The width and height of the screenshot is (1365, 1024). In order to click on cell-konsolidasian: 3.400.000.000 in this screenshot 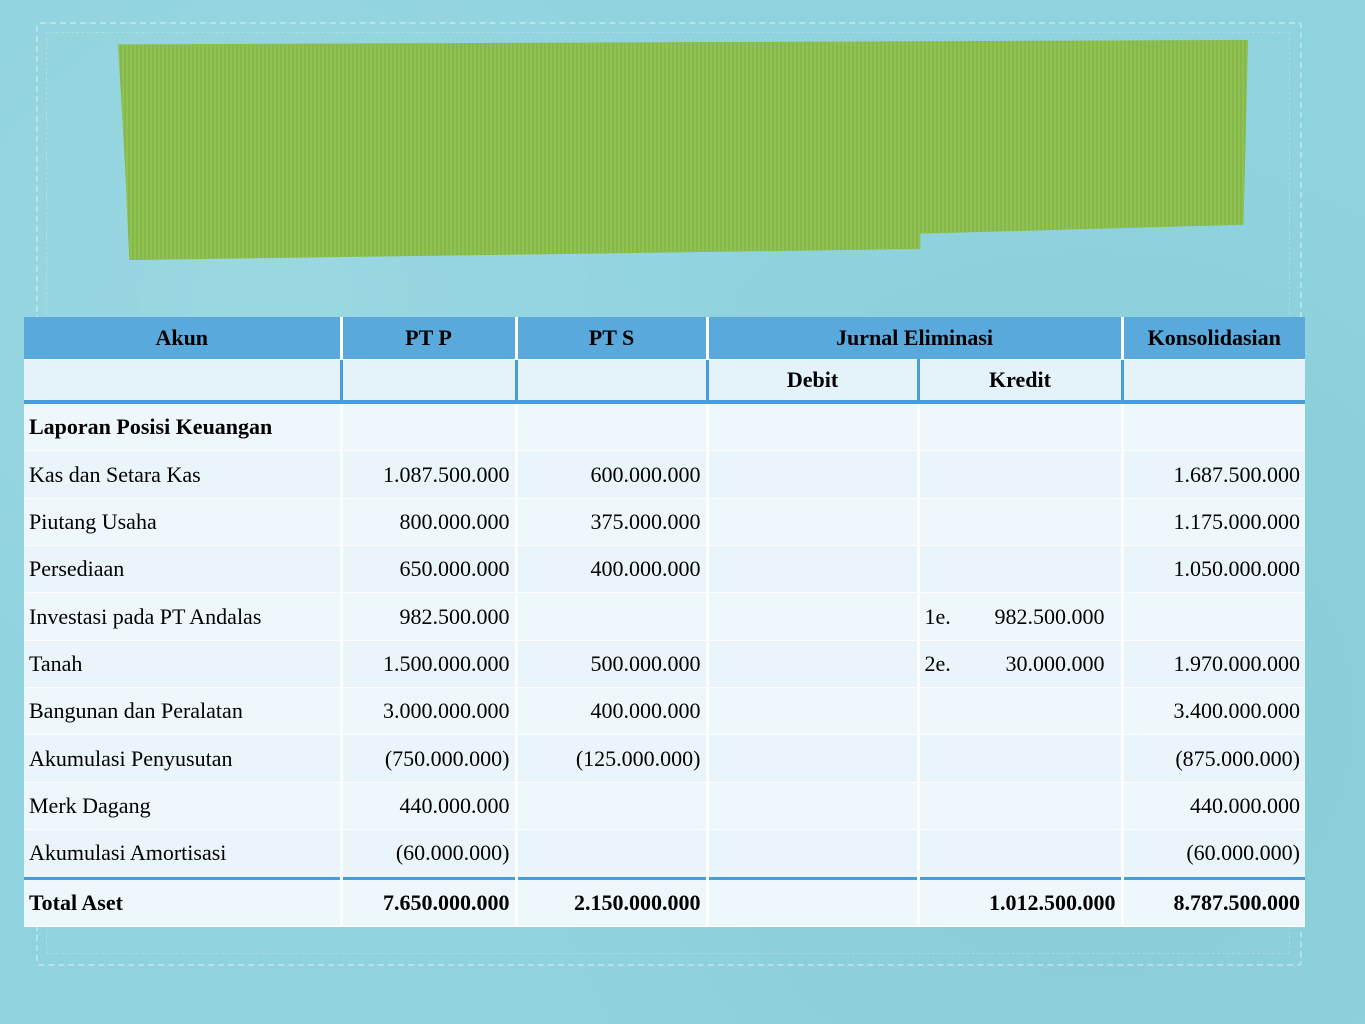, I will do `click(1213, 711)`.